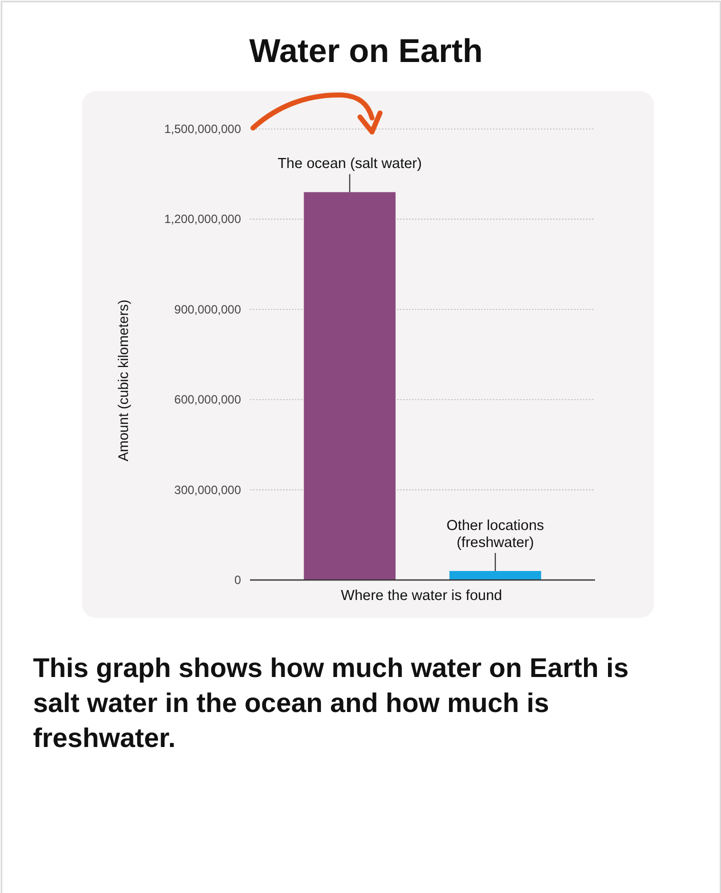  What do you see at coordinates (331, 703) in the screenshot?
I see `text: This graph shows how much water on Earth is salt water in the ocean and how much is freshwater.` at bounding box center [331, 703].